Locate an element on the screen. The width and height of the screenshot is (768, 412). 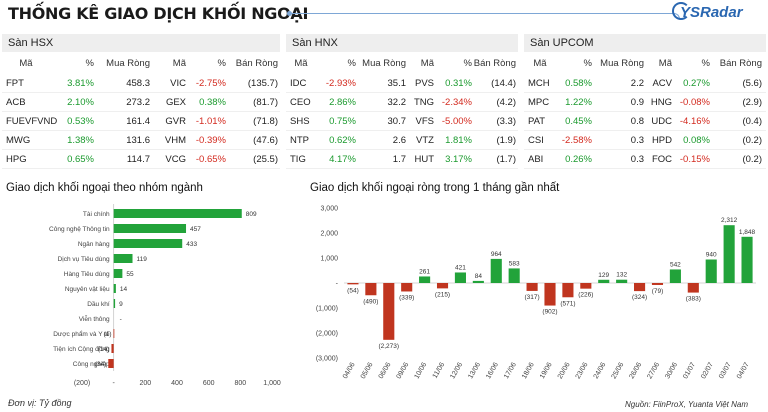
net-buy-value: 2.2 is located at coordinates (637, 83).